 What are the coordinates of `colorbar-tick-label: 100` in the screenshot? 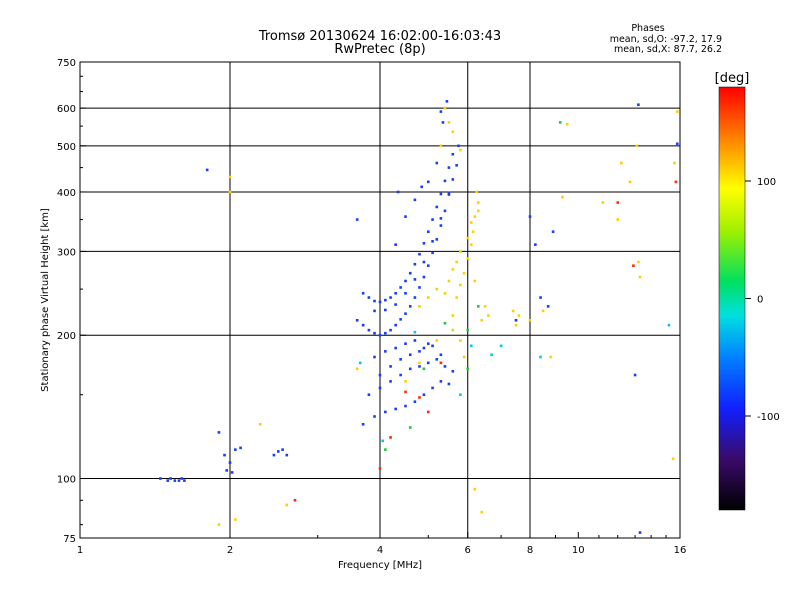 It's located at (766, 182).